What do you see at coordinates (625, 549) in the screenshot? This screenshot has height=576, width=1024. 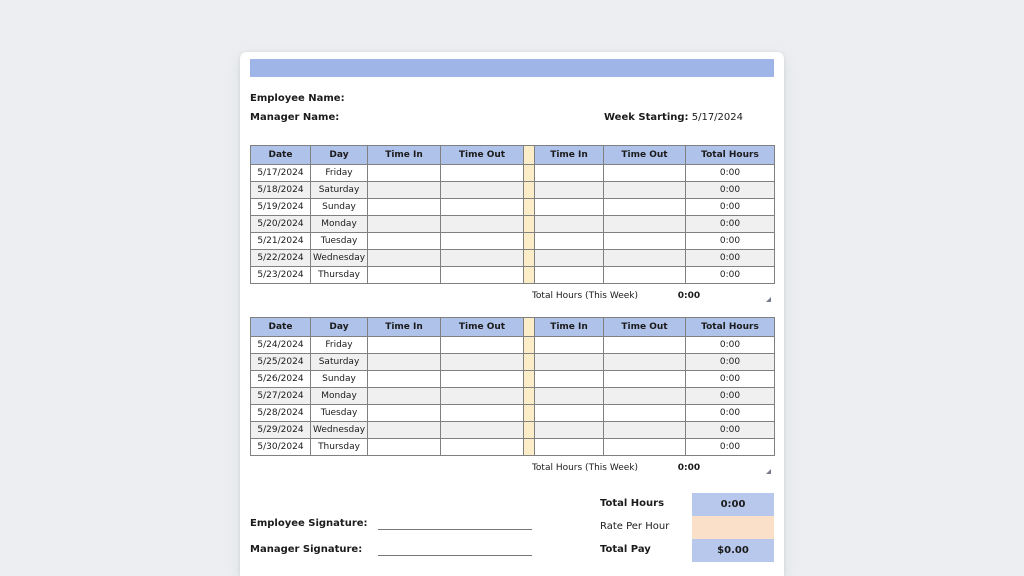 I see `total-pay-label: Total Pay` at bounding box center [625, 549].